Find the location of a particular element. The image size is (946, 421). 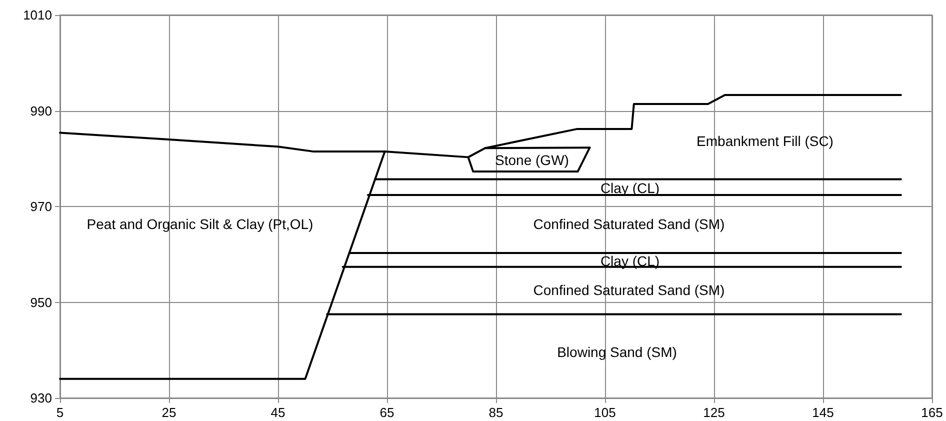

x-tick-label: 165 is located at coordinates (932, 412).